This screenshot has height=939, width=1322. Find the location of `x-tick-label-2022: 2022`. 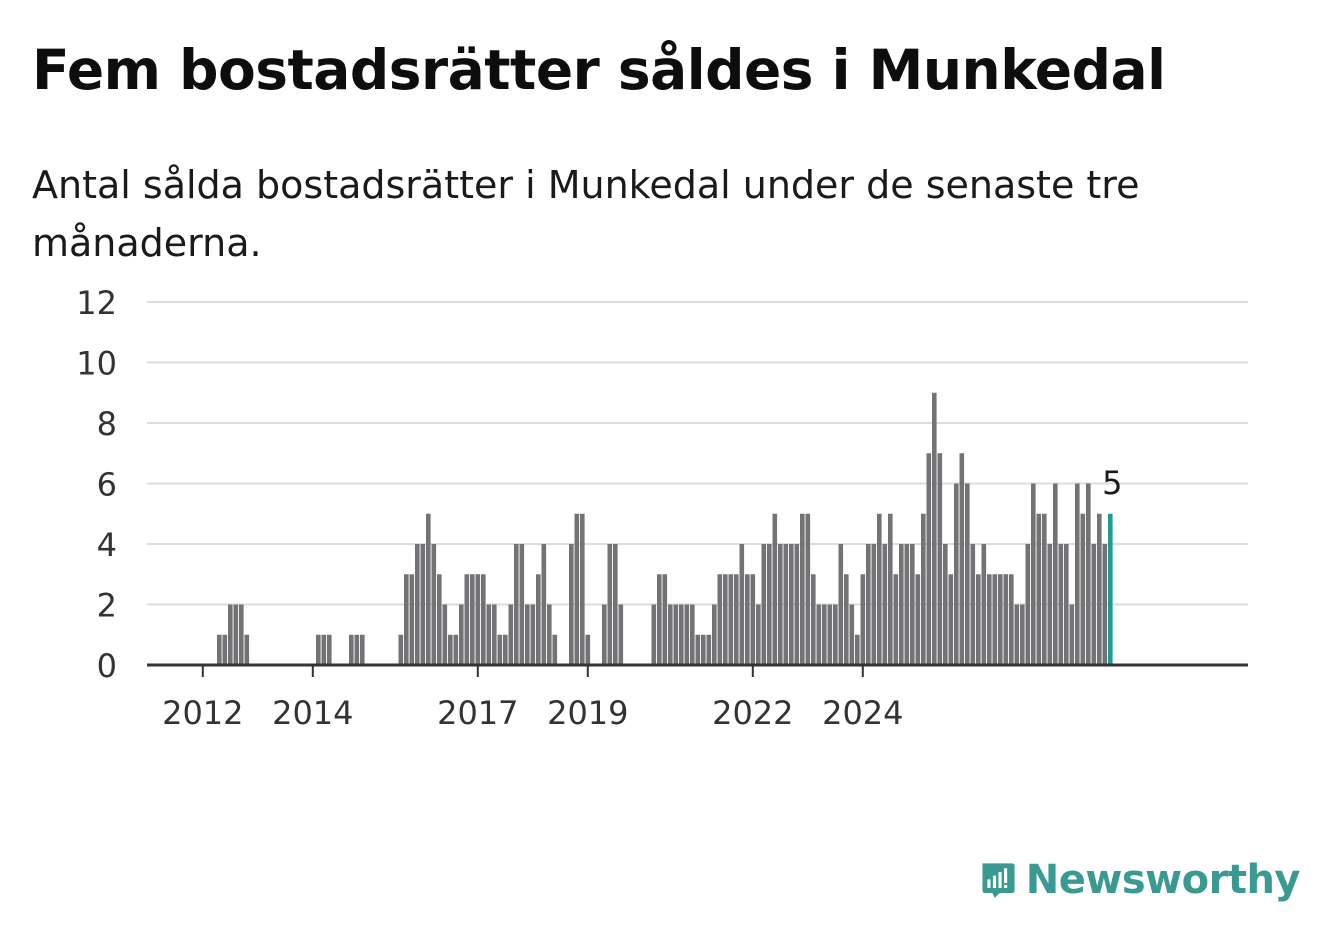

x-tick-label-2022: 2022 is located at coordinates (752, 713).